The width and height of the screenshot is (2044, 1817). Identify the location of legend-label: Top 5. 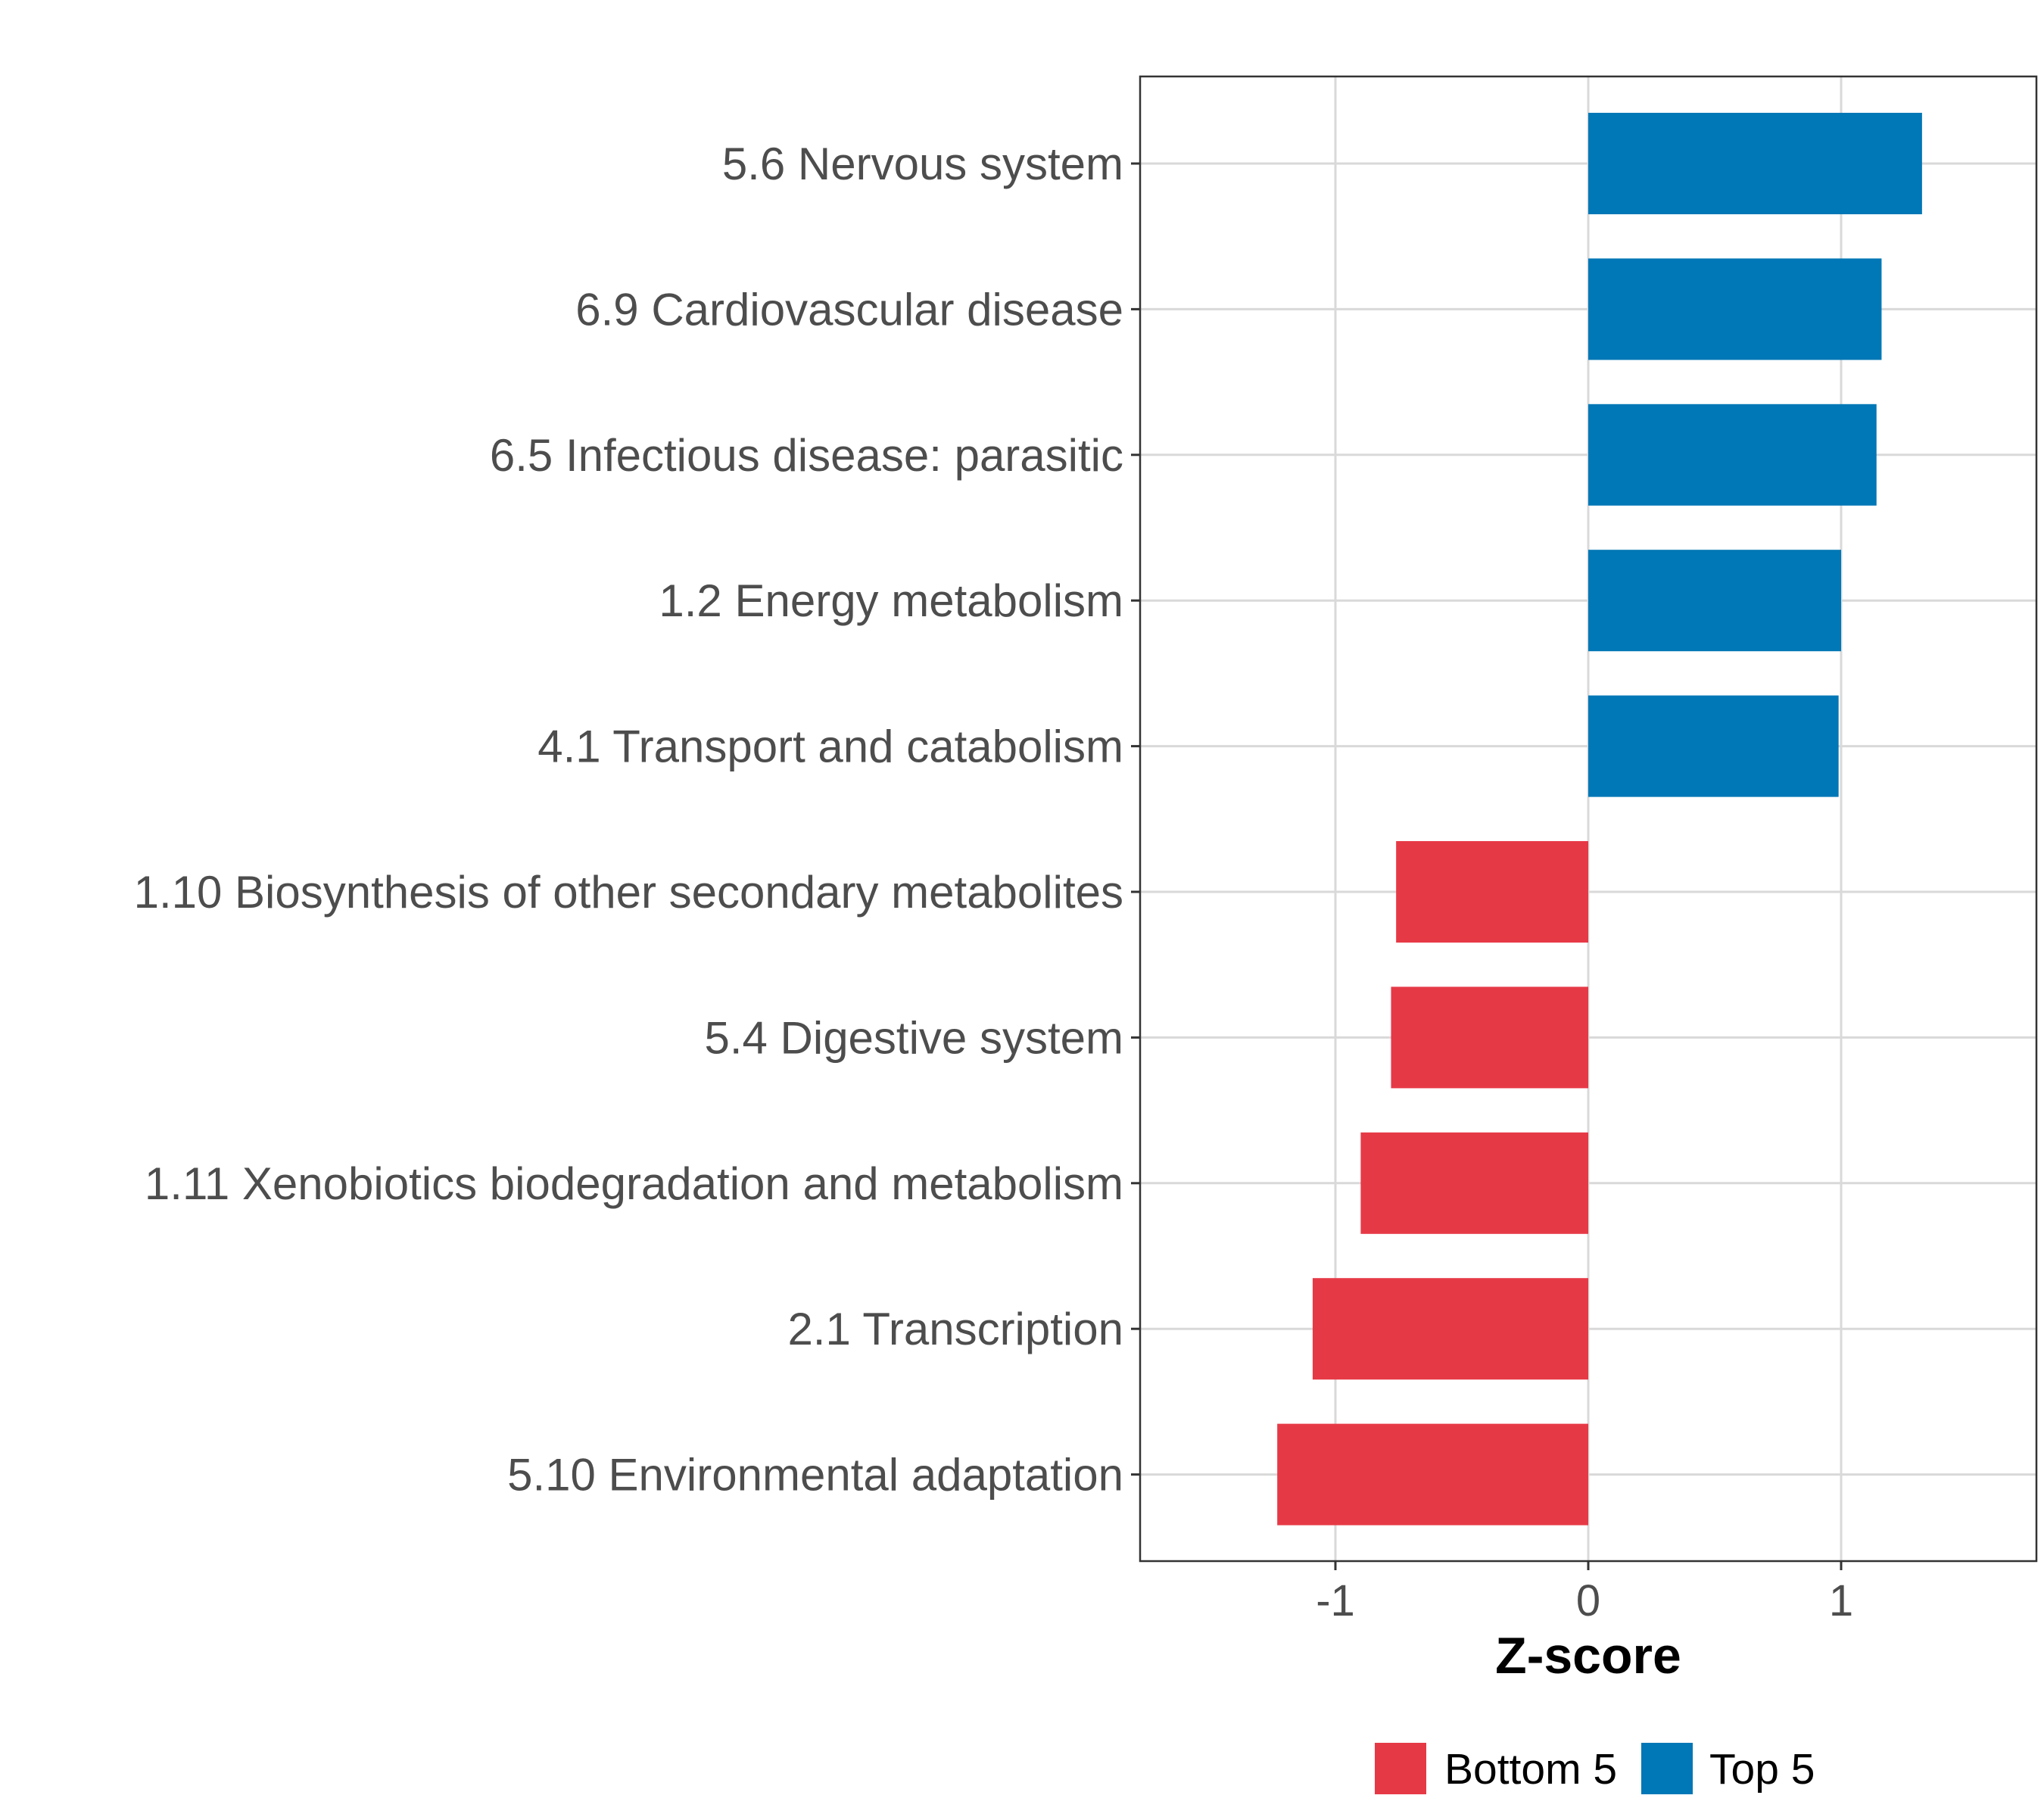
(1762, 1769).